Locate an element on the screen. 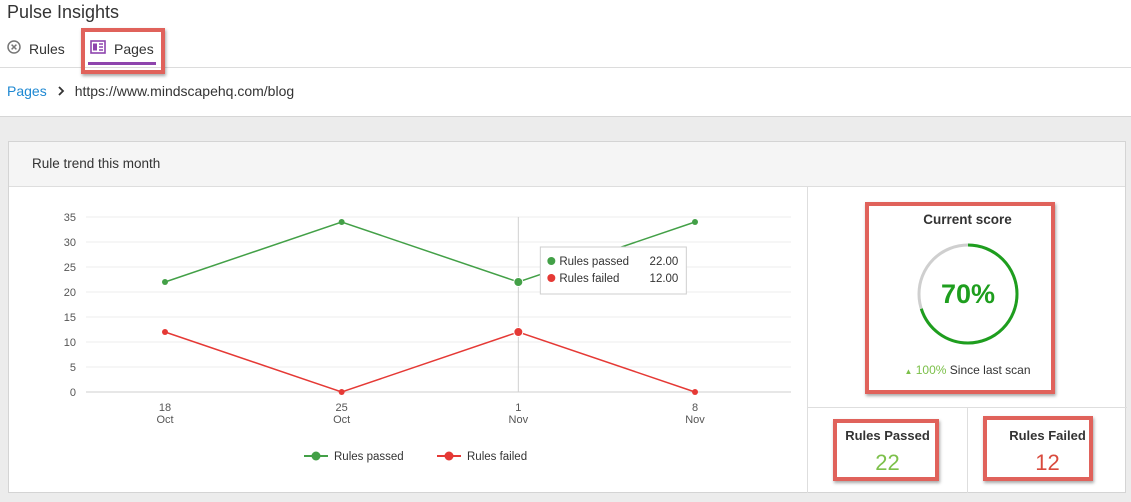 This screenshot has width=1131, height=502. score-change-text: Since last scan is located at coordinates (990, 370).